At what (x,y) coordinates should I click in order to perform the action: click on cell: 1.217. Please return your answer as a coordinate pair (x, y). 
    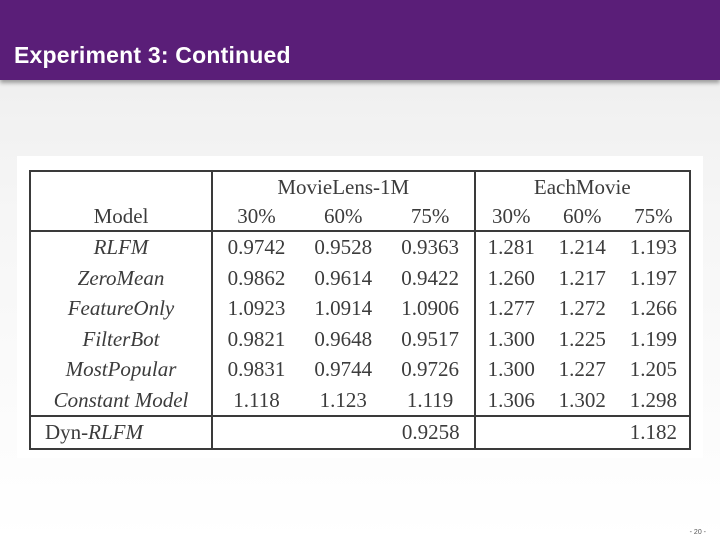
    Looking at the image, I should click on (582, 277).